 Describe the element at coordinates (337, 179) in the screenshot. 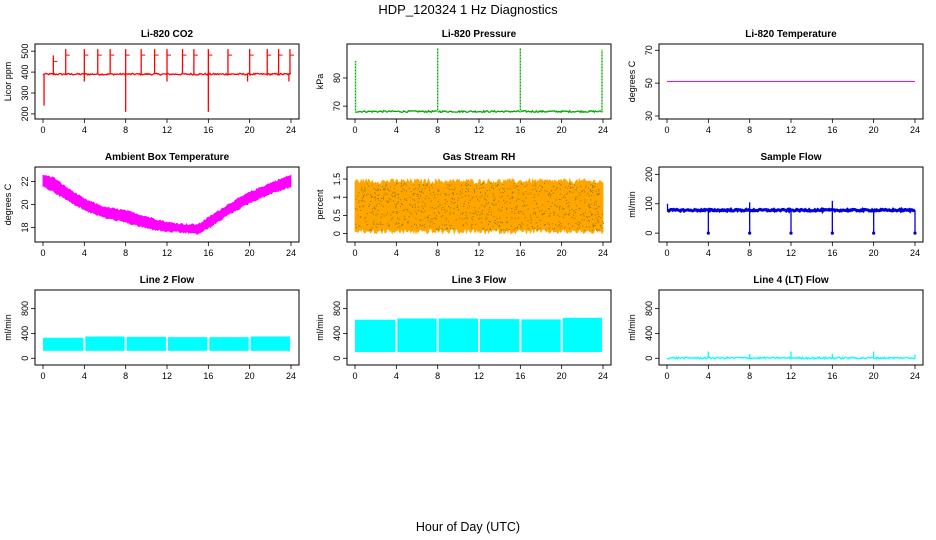

I see `y-tick-label: 1.5` at that location.